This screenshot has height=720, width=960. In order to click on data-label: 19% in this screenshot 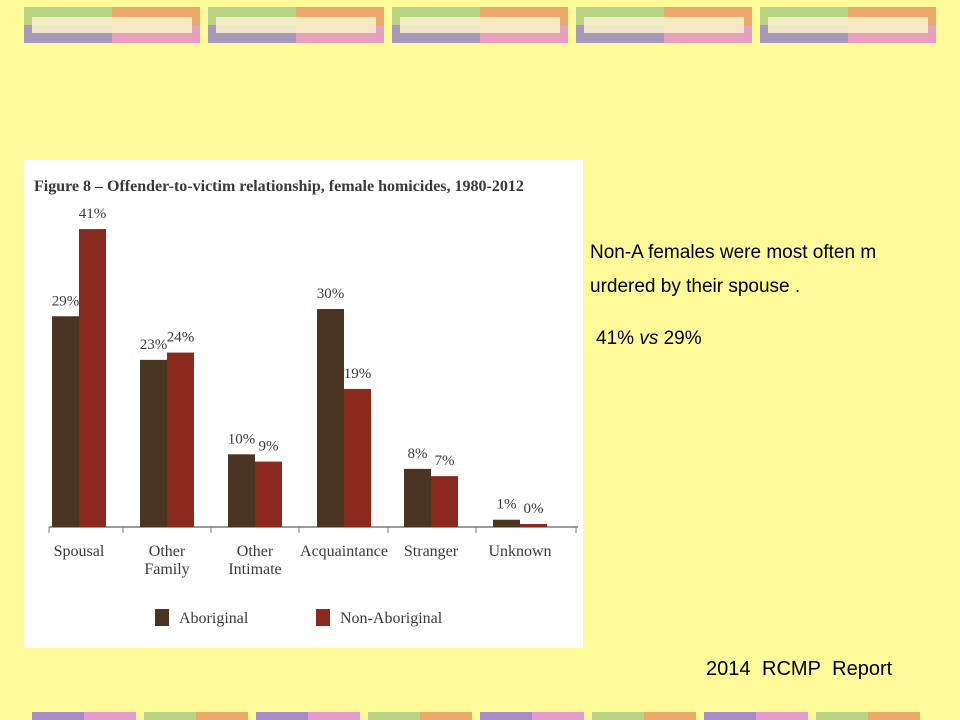, I will do `click(358, 374)`.